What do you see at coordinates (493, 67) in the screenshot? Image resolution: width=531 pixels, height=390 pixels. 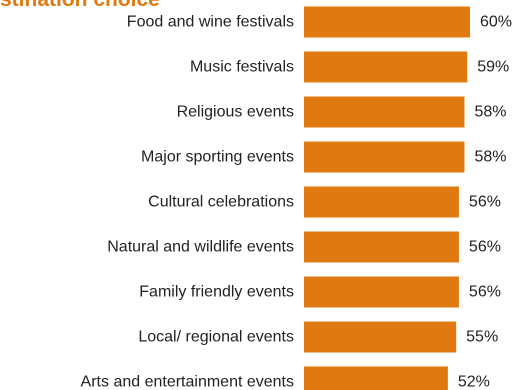 I see `data-label-1: 59%` at bounding box center [493, 67].